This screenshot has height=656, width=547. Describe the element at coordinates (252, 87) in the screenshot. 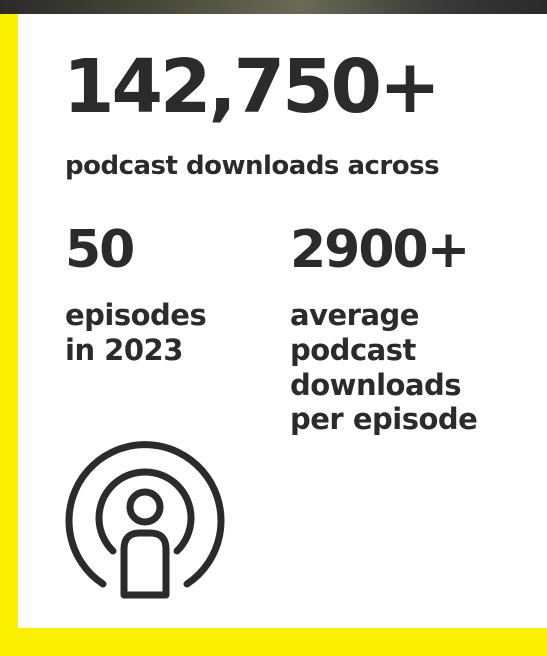

I see `total-downloads-number: 142,750+` at that location.